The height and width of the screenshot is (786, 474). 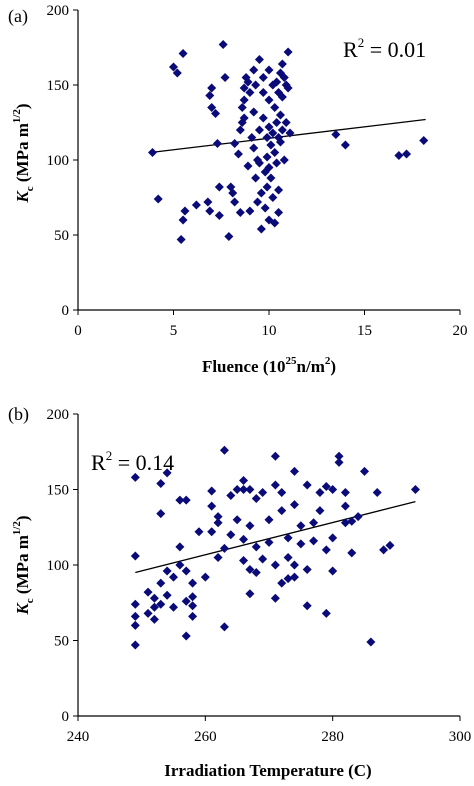 What do you see at coordinates (460, 737) in the screenshot?
I see `x-tick-label: 300` at bounding box center [460, 737].